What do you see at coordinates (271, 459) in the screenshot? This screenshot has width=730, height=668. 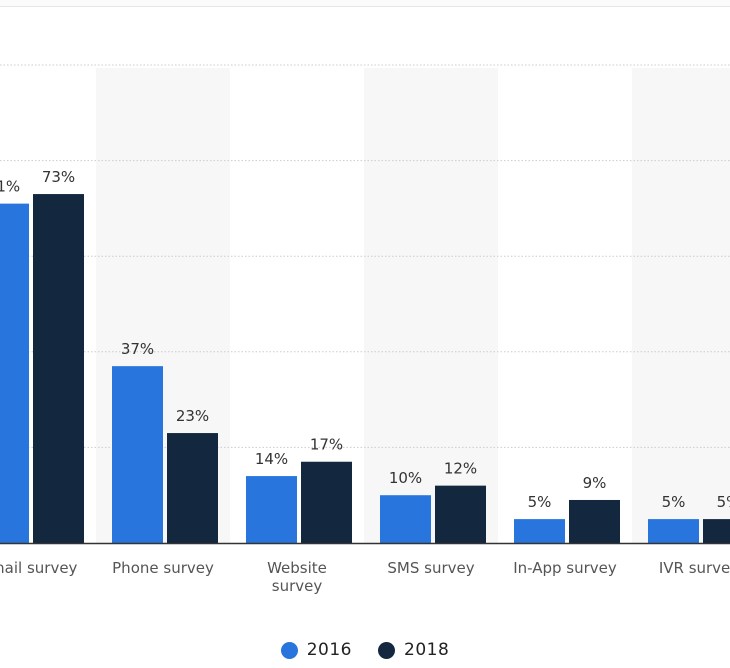 I see `data-label: 14%` at bounding box center [271, 459].